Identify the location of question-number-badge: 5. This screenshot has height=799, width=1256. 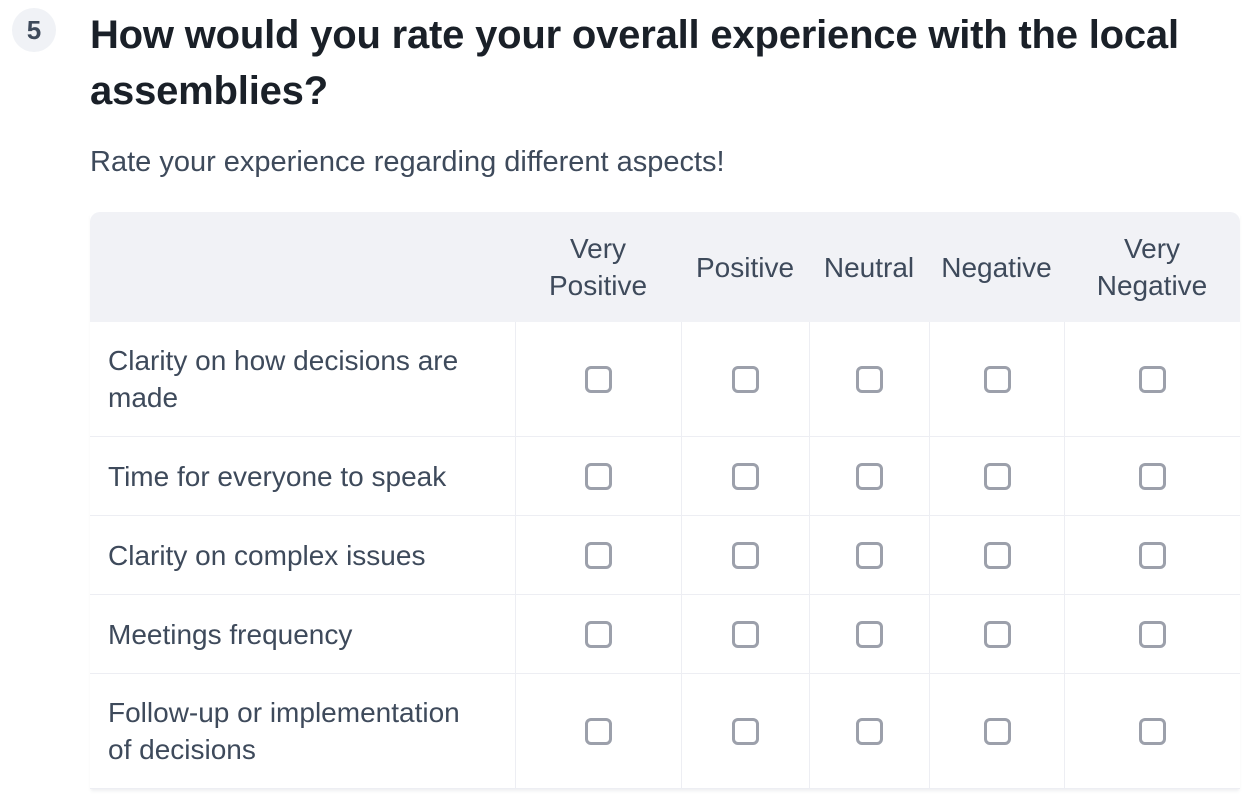
(34, 30).